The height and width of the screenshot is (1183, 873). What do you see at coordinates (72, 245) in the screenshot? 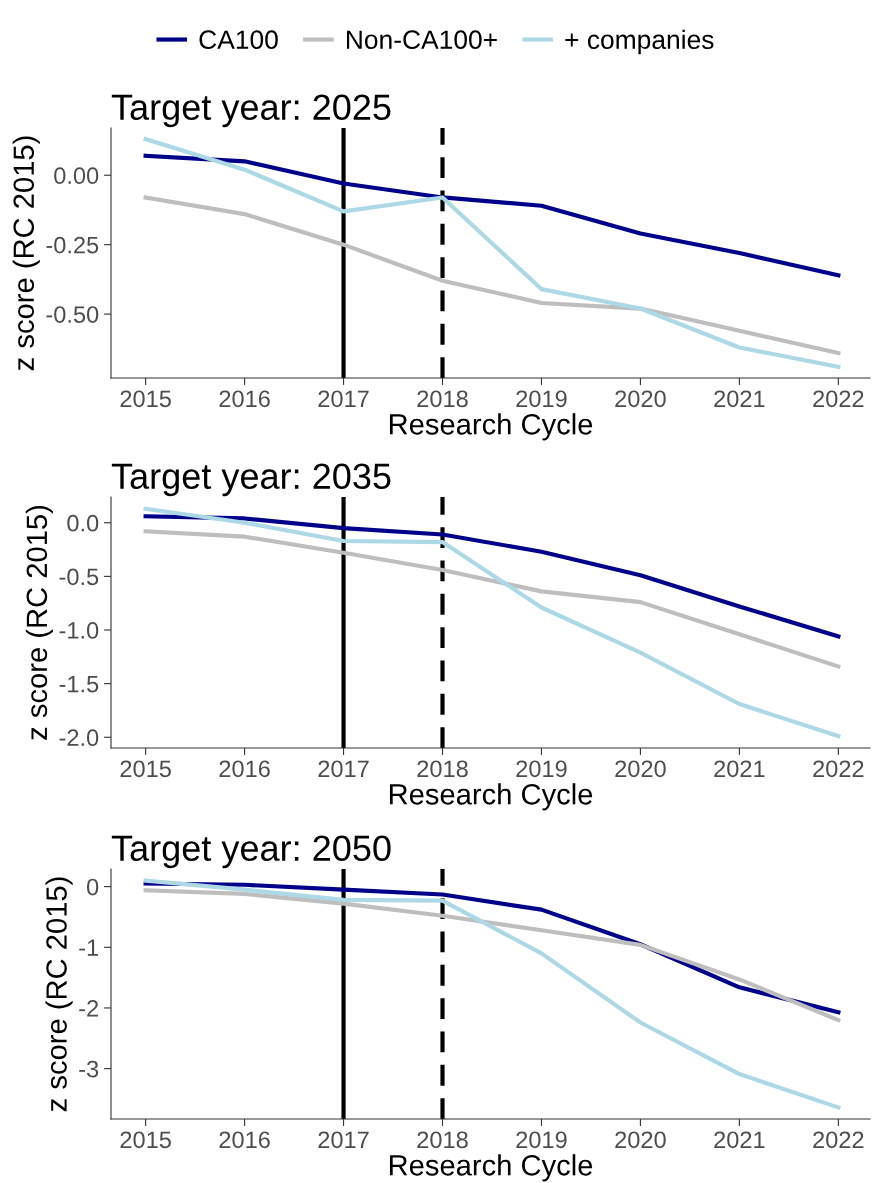
I see `y-tick-label: -0.25` at bounding box center [72, 245].